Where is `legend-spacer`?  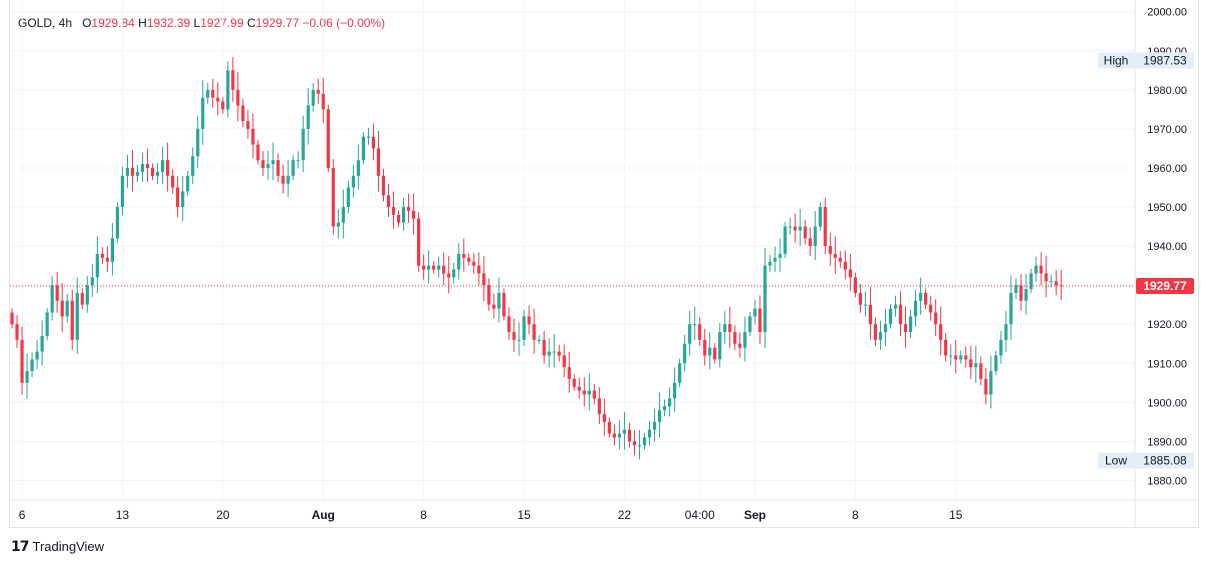 legend-spacer is located at coordinates (76, 23).